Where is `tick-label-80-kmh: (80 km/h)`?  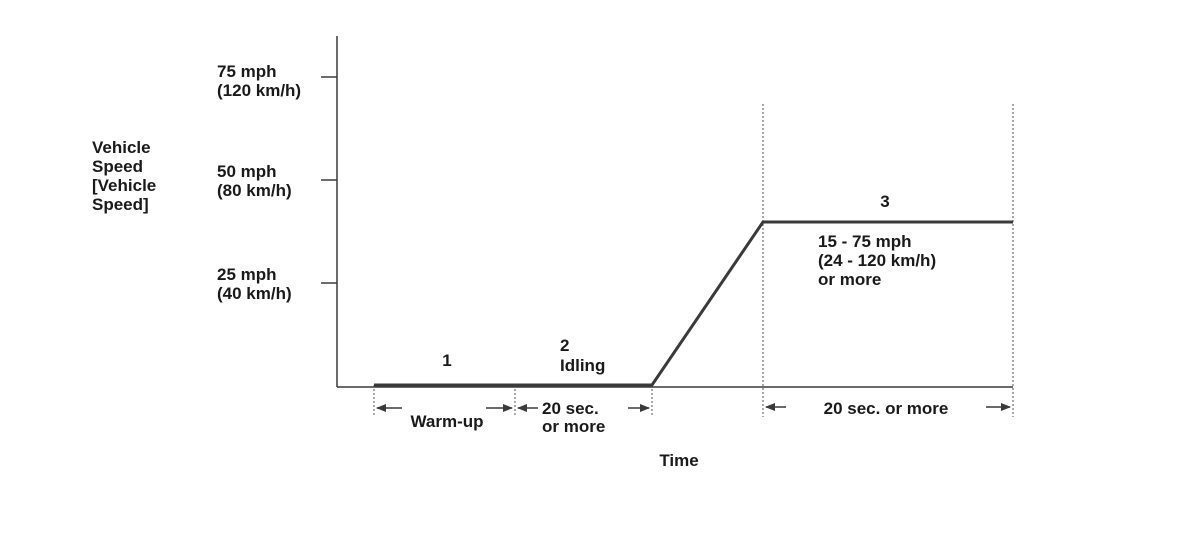 tick-label-80-kmh: (80 km/h) is located at coordinates (254, 190).